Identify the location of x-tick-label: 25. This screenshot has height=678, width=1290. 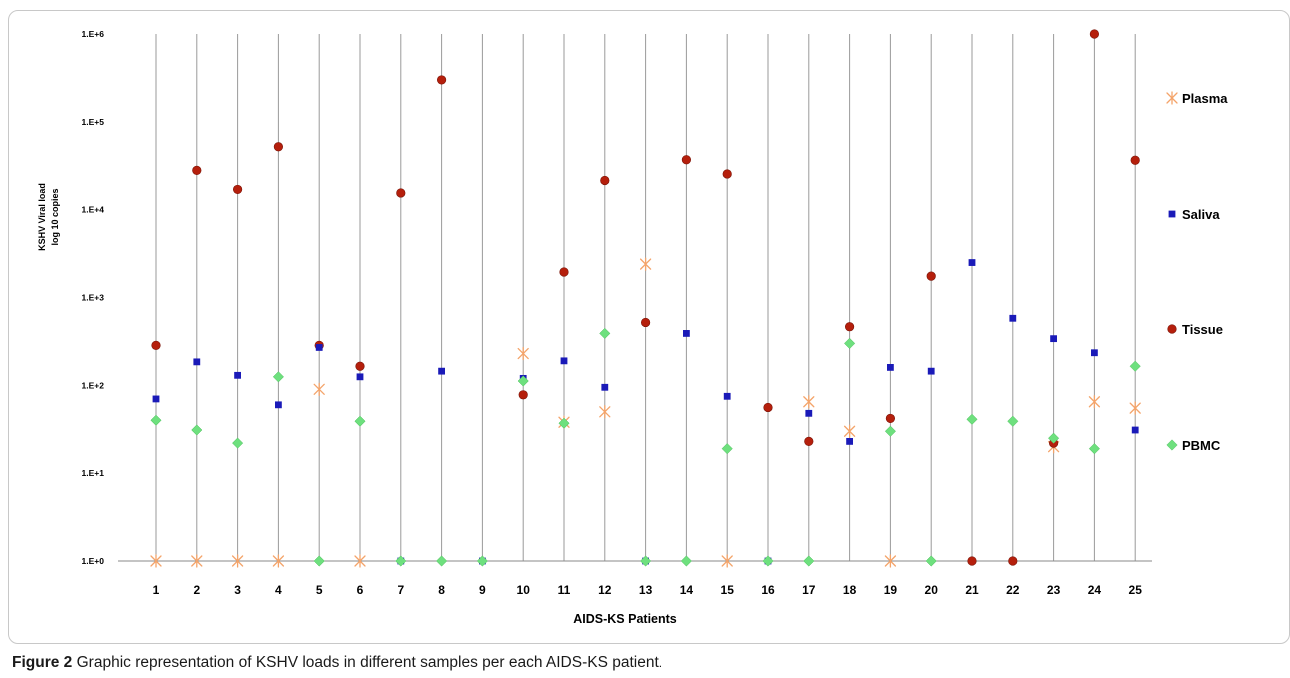
(1136, 590).